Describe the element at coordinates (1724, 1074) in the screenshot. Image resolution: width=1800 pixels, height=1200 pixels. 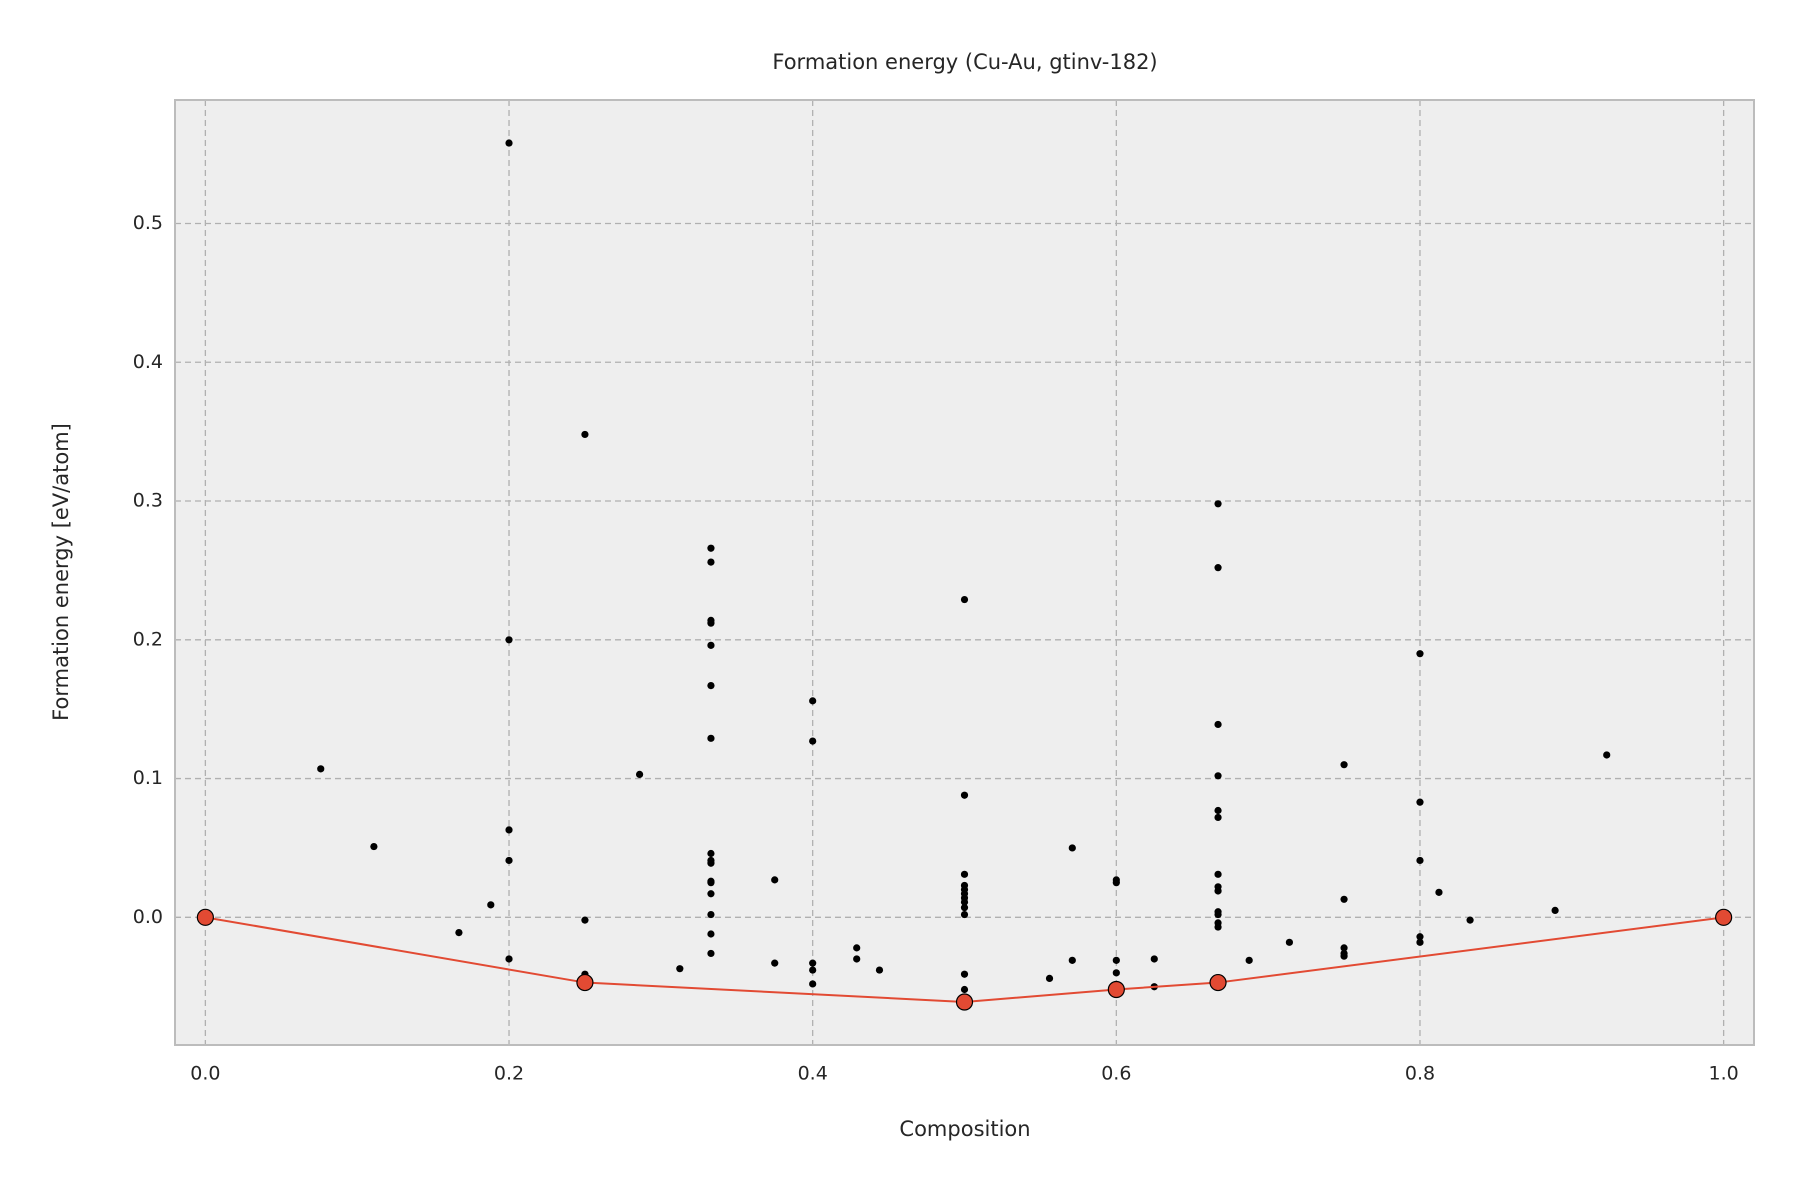
I see `x-tick-label: 1.0` at that location.